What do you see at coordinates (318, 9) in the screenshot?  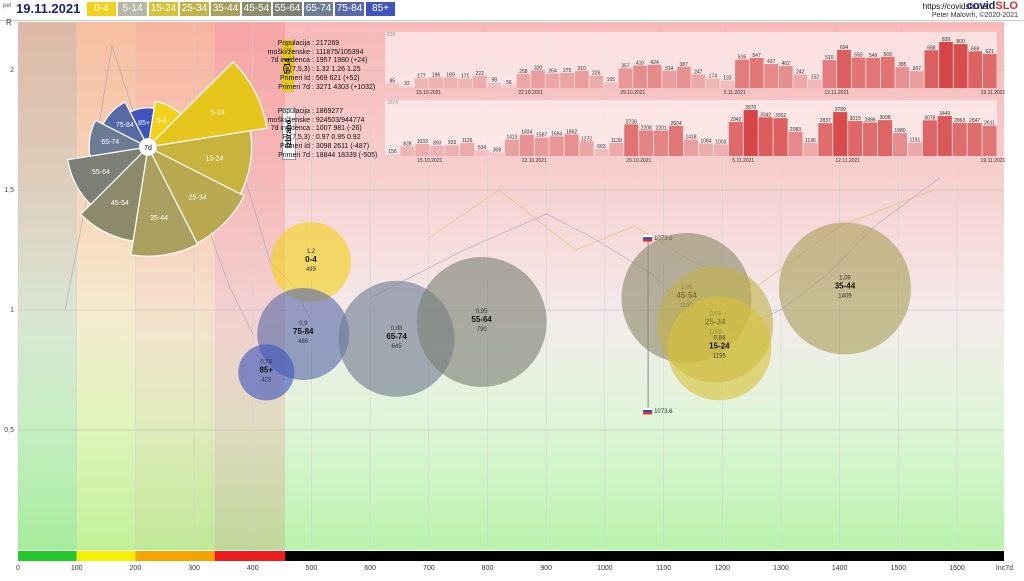 I see `legend-tag-65-74: 65-74` at bounding box center [318, 9].